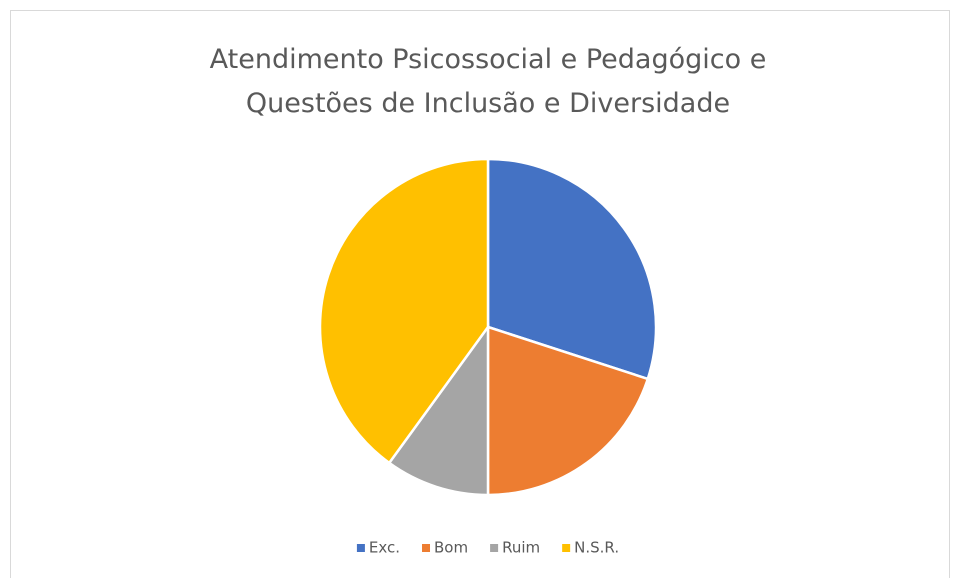 Image resolution: width=954 pixels, height=578 pixels. I want to click on legend-label: Bom, so click(451, 548).